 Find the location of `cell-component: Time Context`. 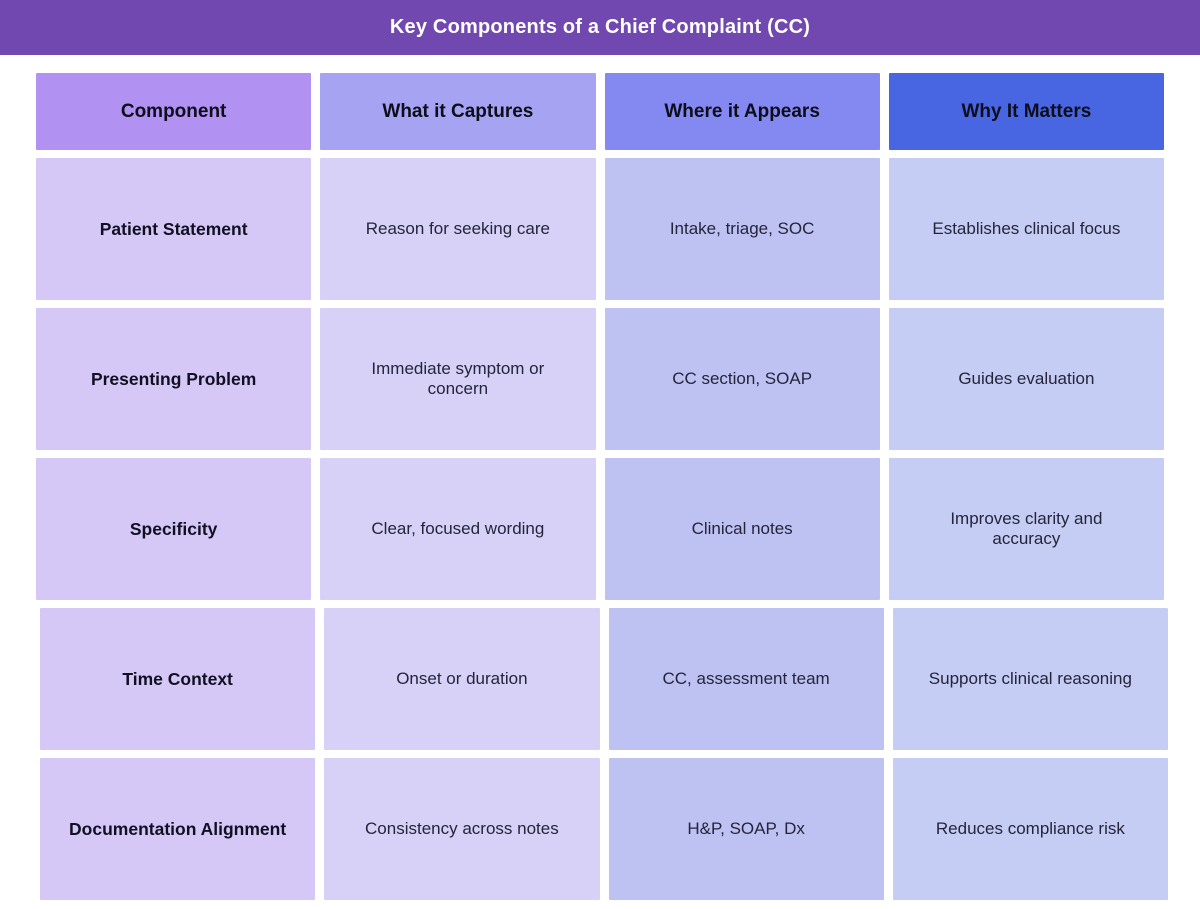

cell-component: Time Context is located at coordinates (178, 679).